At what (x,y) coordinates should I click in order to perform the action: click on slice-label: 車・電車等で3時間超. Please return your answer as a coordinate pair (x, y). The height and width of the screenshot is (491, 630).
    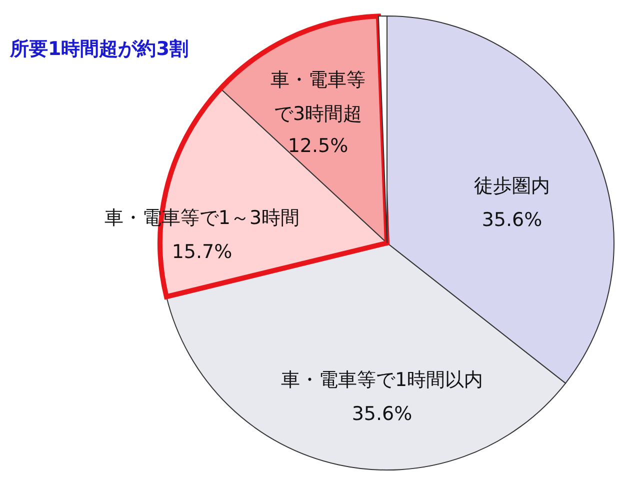
    Looking at the image, I should click on (318, 97).